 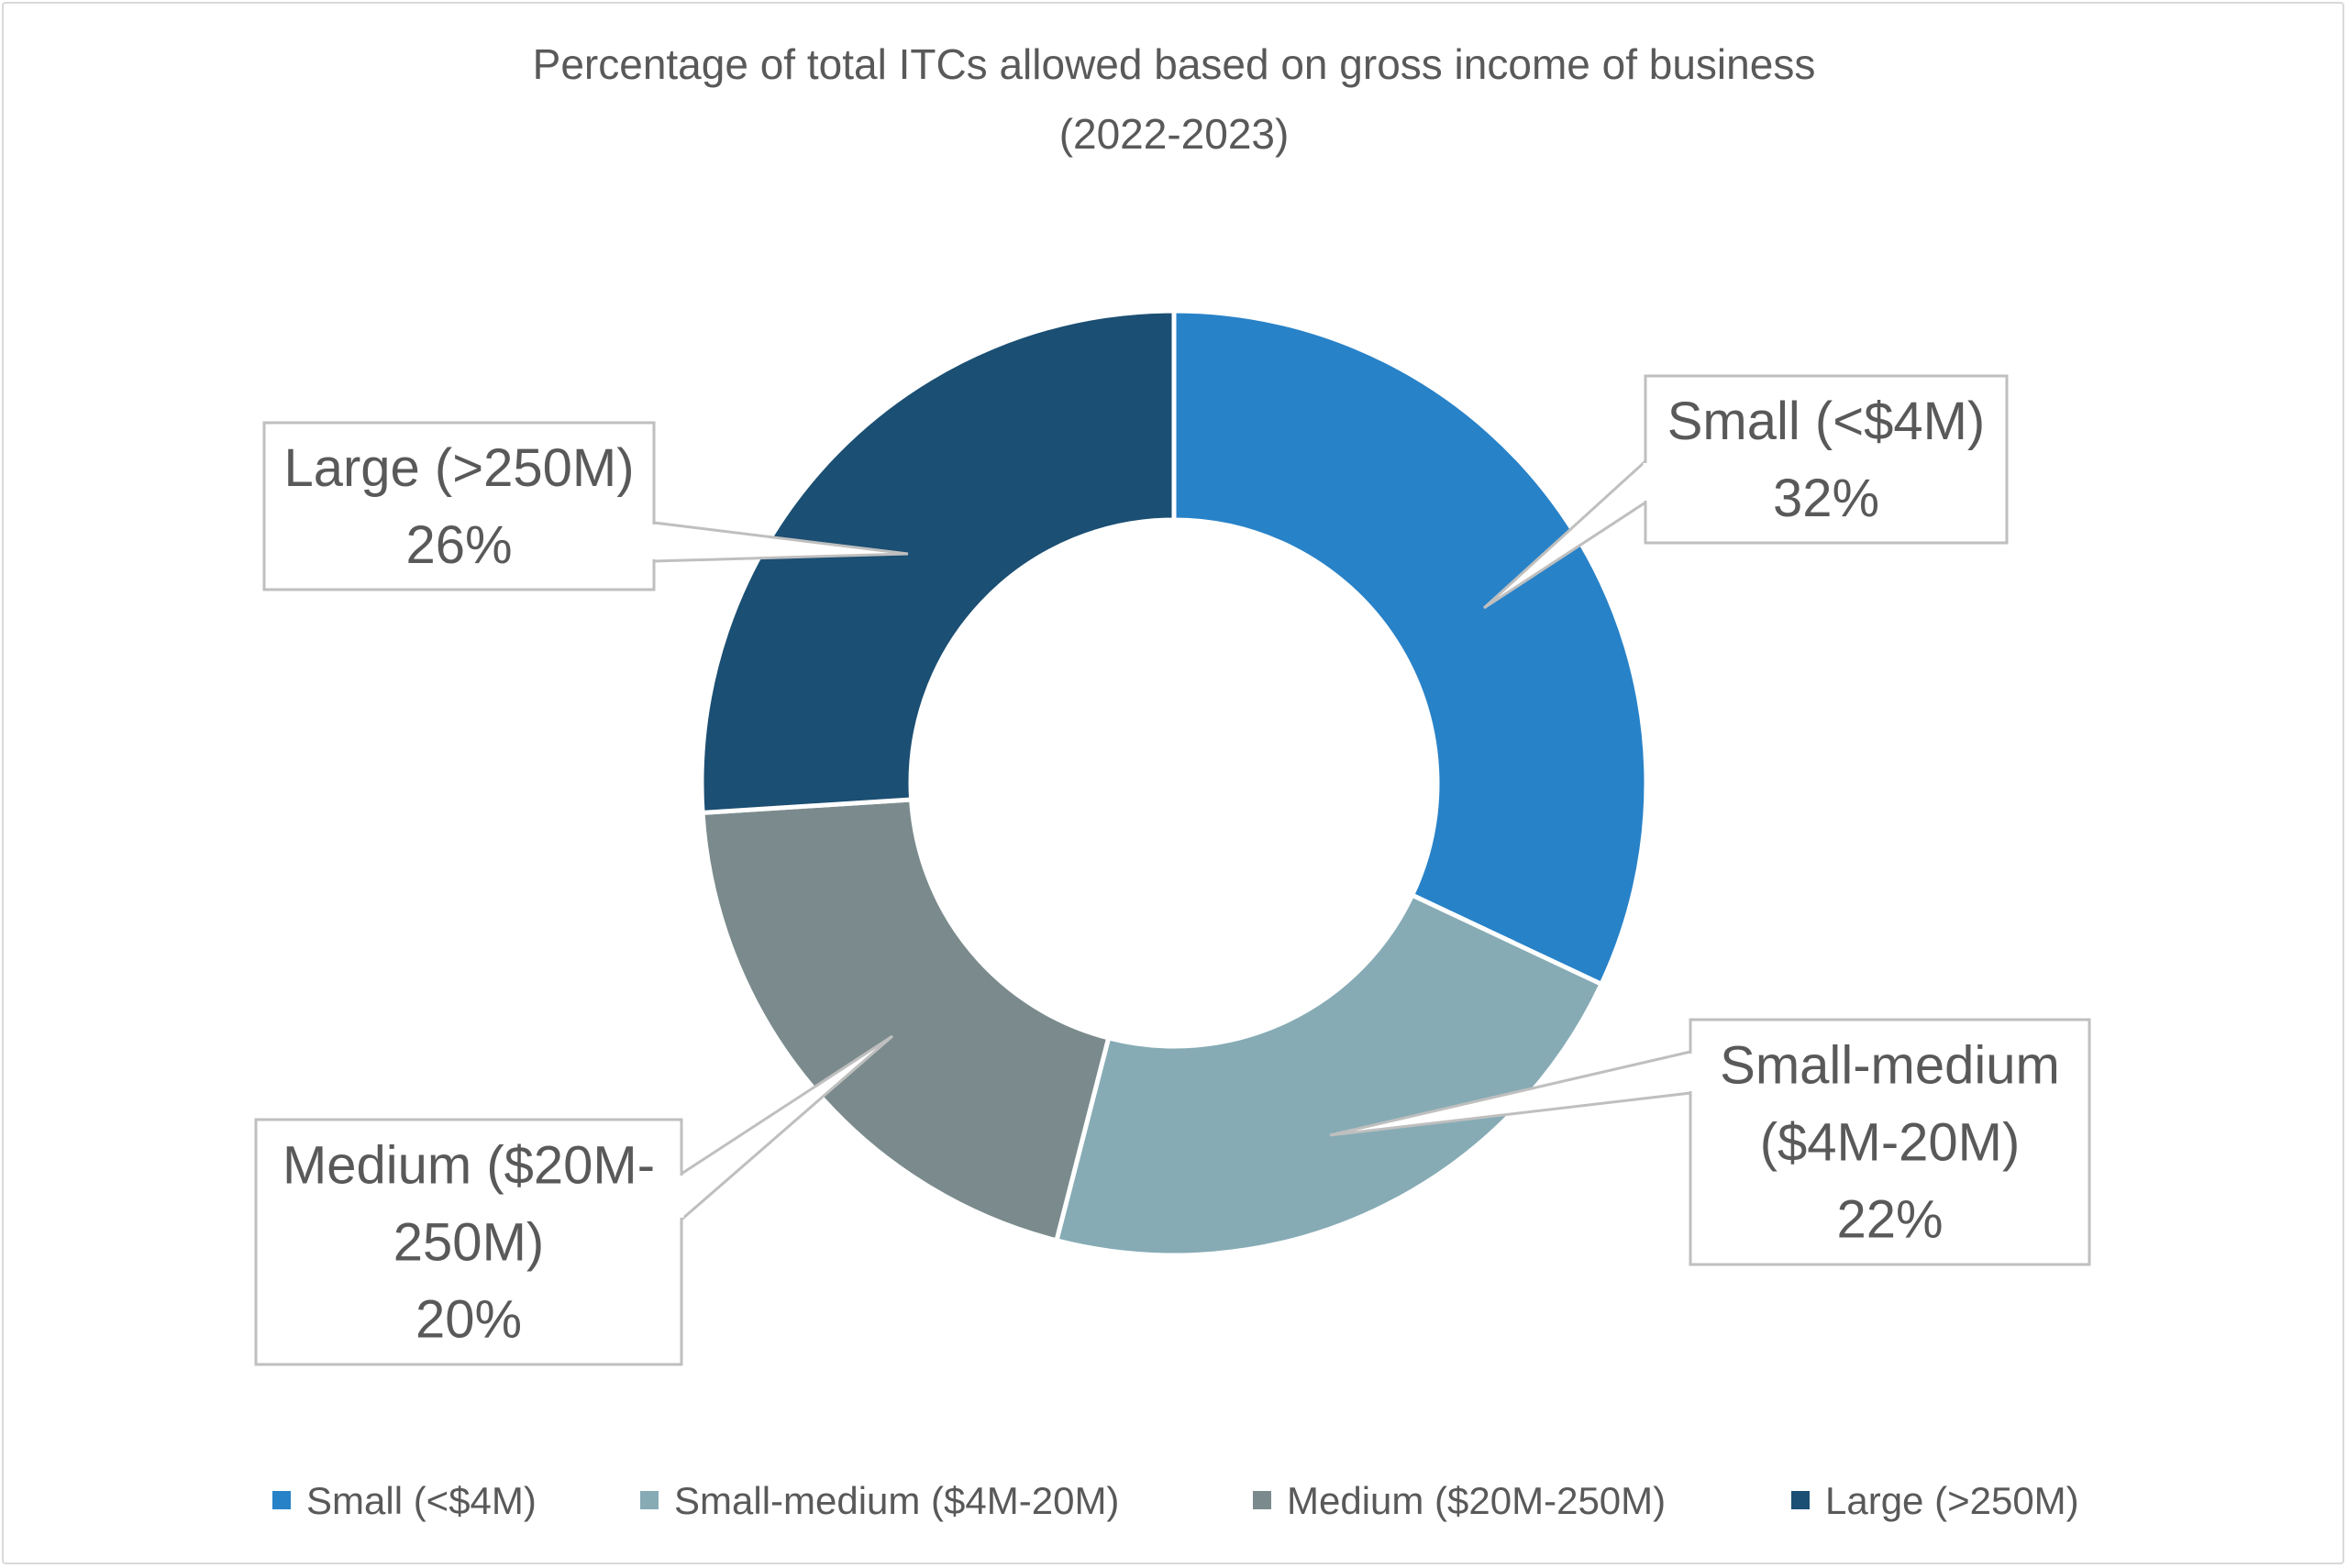 I want to click on data-label-category: ($4M-20M), so click(x=1890, y=1143).